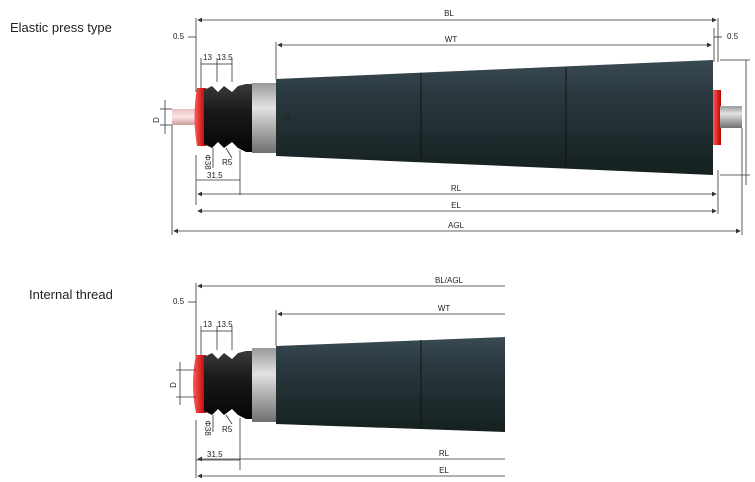 The height and width of the screenshot is (482, 755). What do you see at coordinates (215, 175) in the screenshot?
I see `dim-shoulder: 31.5` at bounding box center [215, 175].